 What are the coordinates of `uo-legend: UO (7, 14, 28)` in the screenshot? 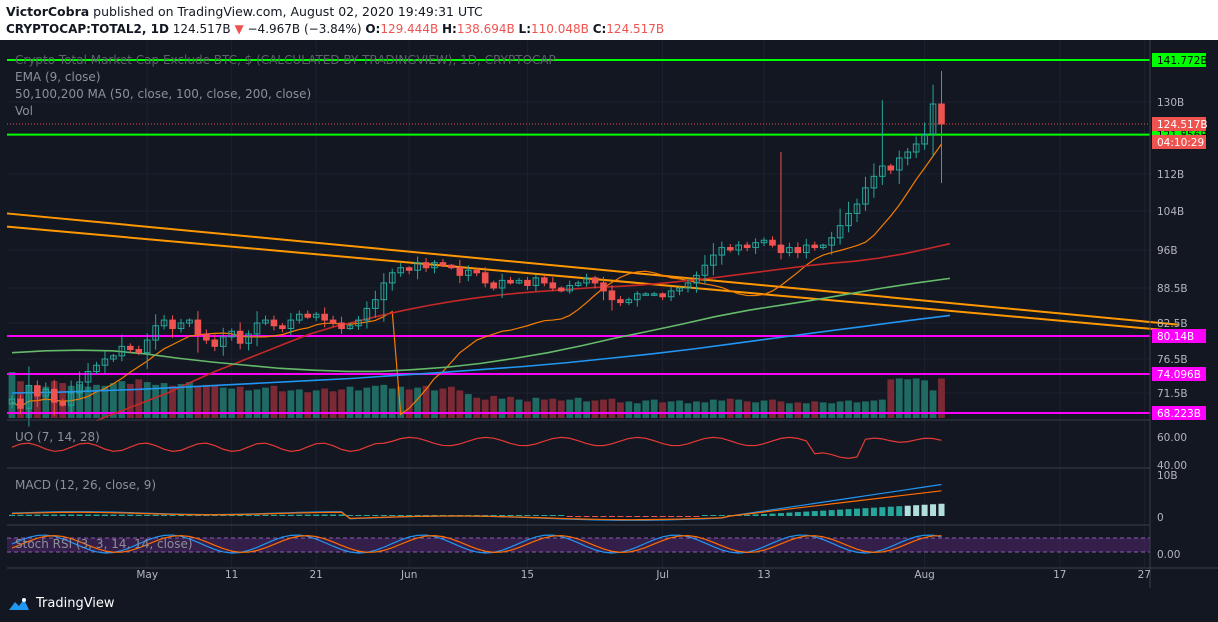 It's located at (57, 437).